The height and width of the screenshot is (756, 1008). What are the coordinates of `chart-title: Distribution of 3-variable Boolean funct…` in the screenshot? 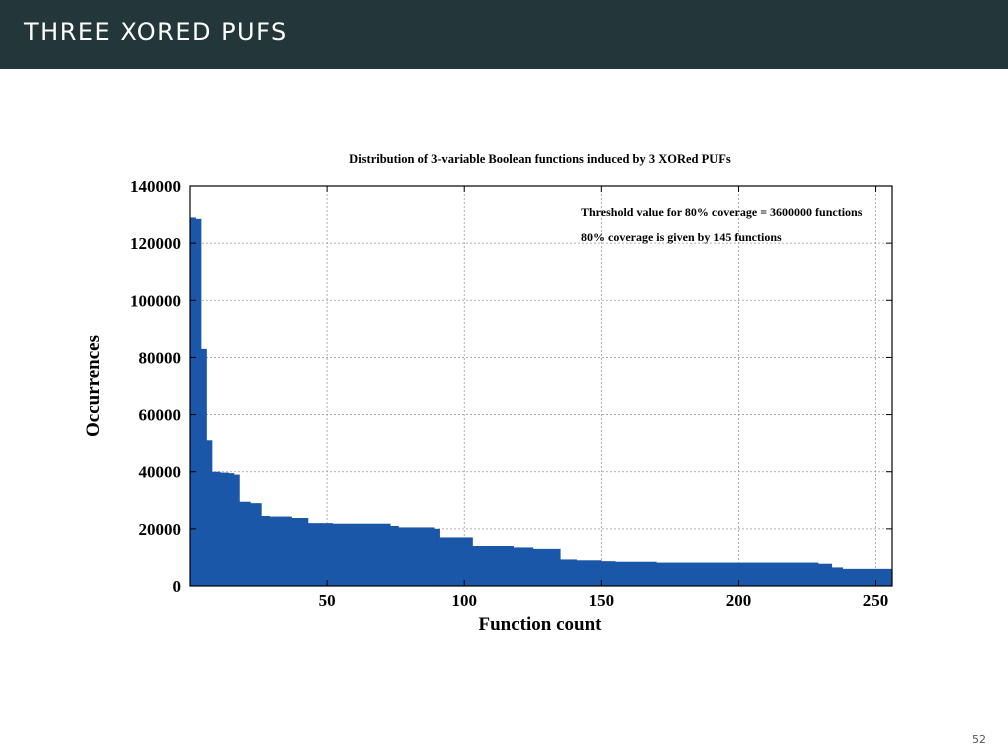 It's located at (540, 159).